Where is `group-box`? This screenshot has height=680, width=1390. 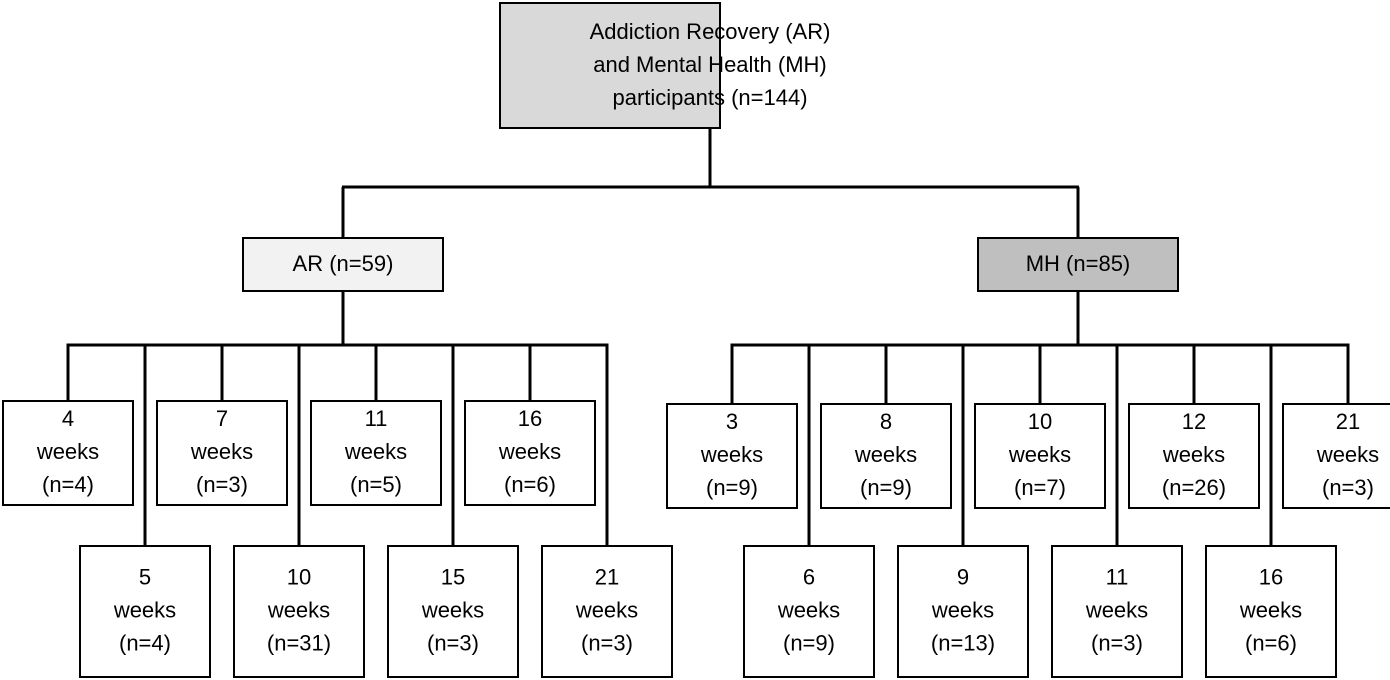 group-box is located at coordinates (1078, 264).